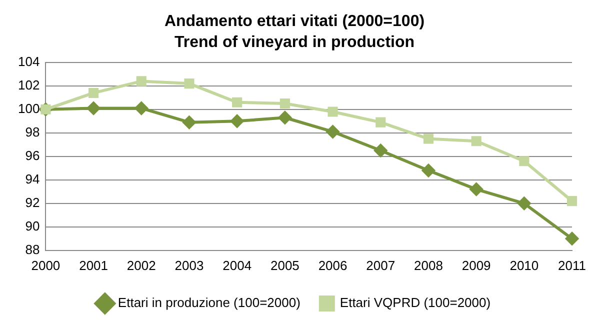  Describe the element at coordinates (29, 61) in the screenshot. I see `y-tick-label: 104` at that location.